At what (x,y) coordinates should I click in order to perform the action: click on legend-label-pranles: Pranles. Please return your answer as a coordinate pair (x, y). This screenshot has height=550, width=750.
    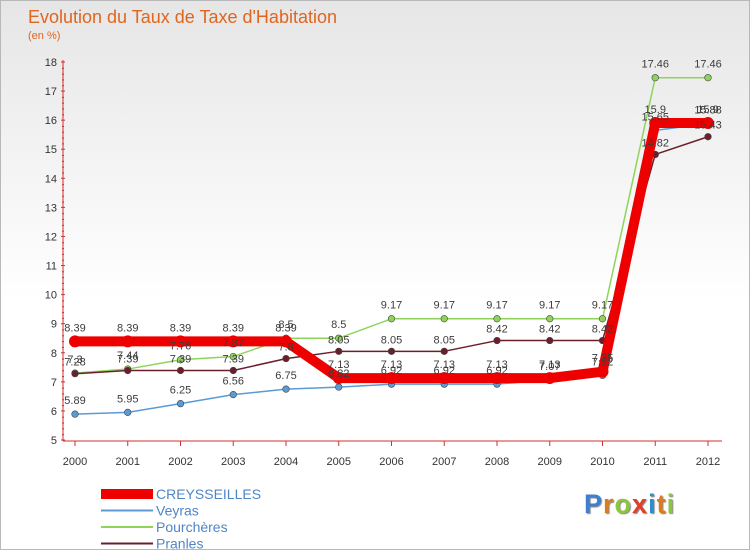
    Looking at the image, I should click on (179, 543).